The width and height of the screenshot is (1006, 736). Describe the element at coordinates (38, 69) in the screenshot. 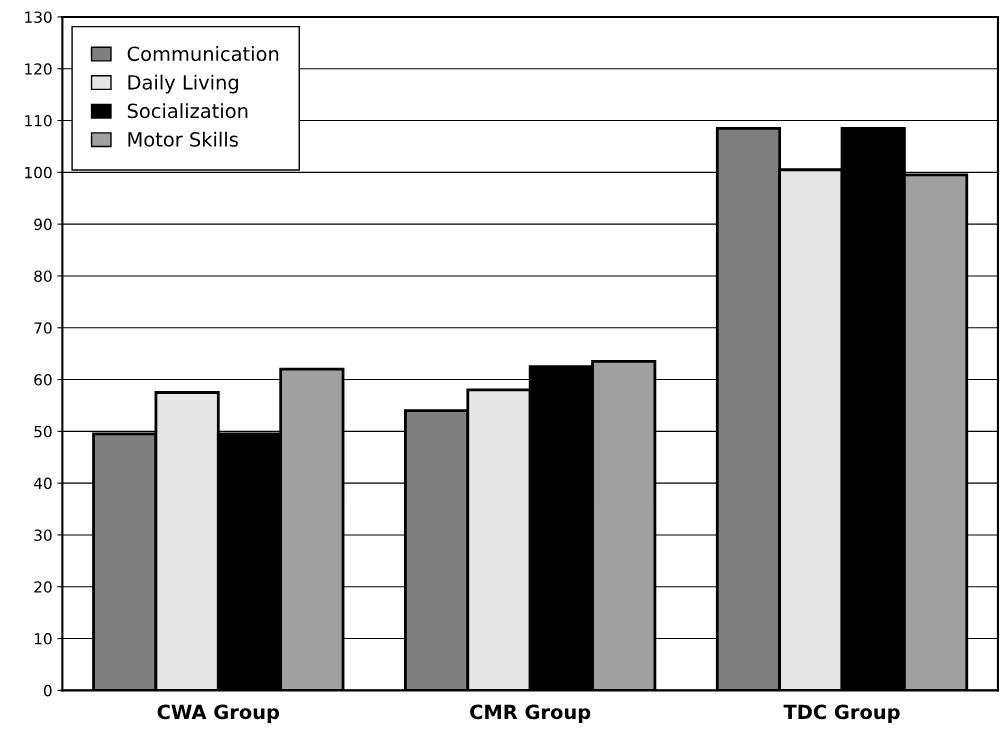

I see `y-tick-label: 120` at that location.